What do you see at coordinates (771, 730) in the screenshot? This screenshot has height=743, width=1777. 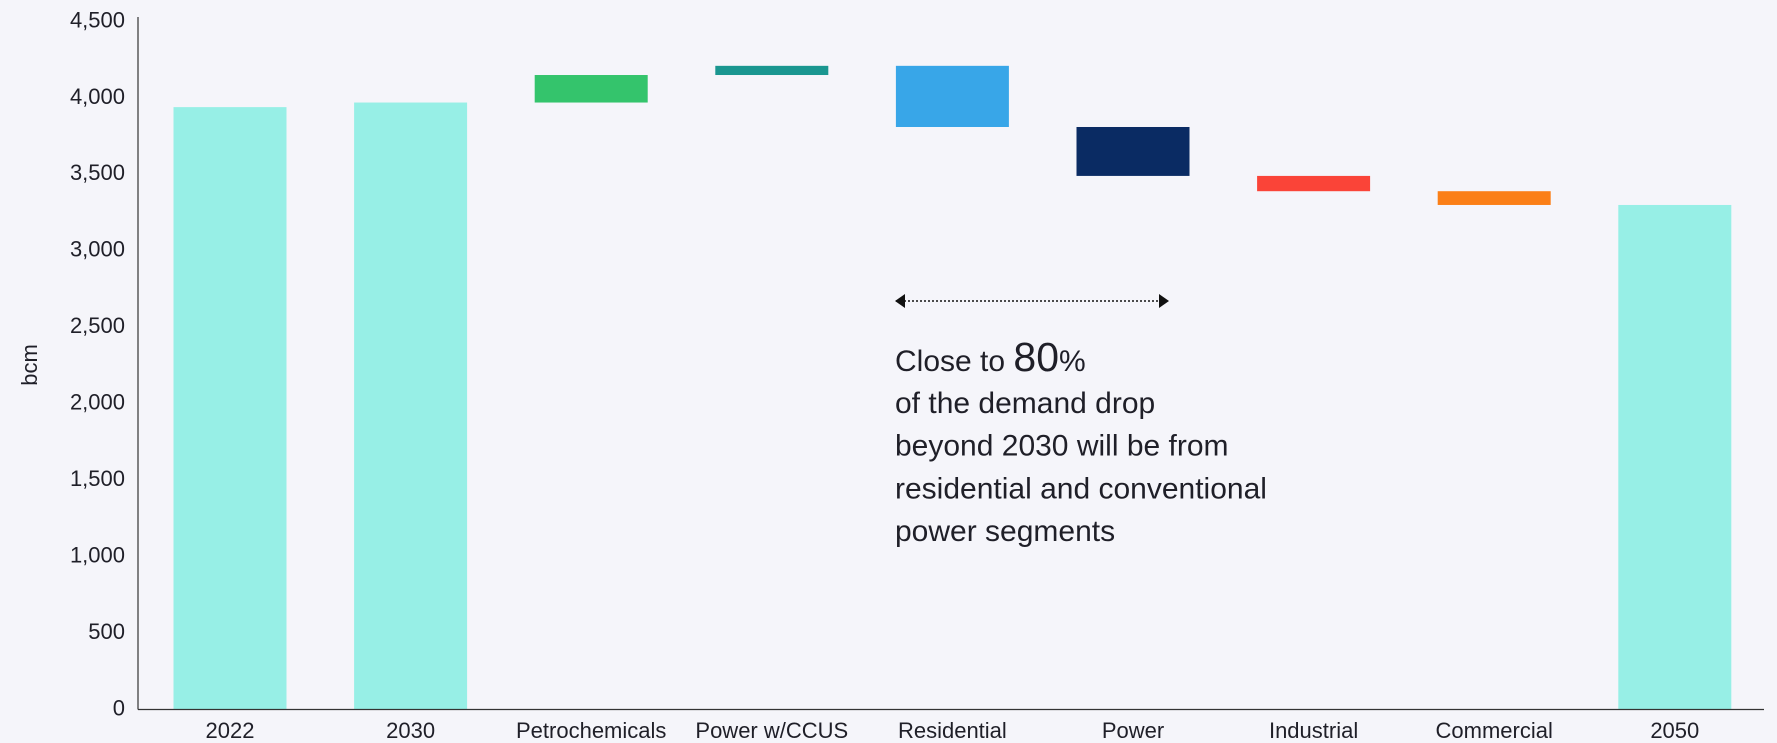 I see `x-tick-label: Power w/CCUS` at bounding box center [771, 730].